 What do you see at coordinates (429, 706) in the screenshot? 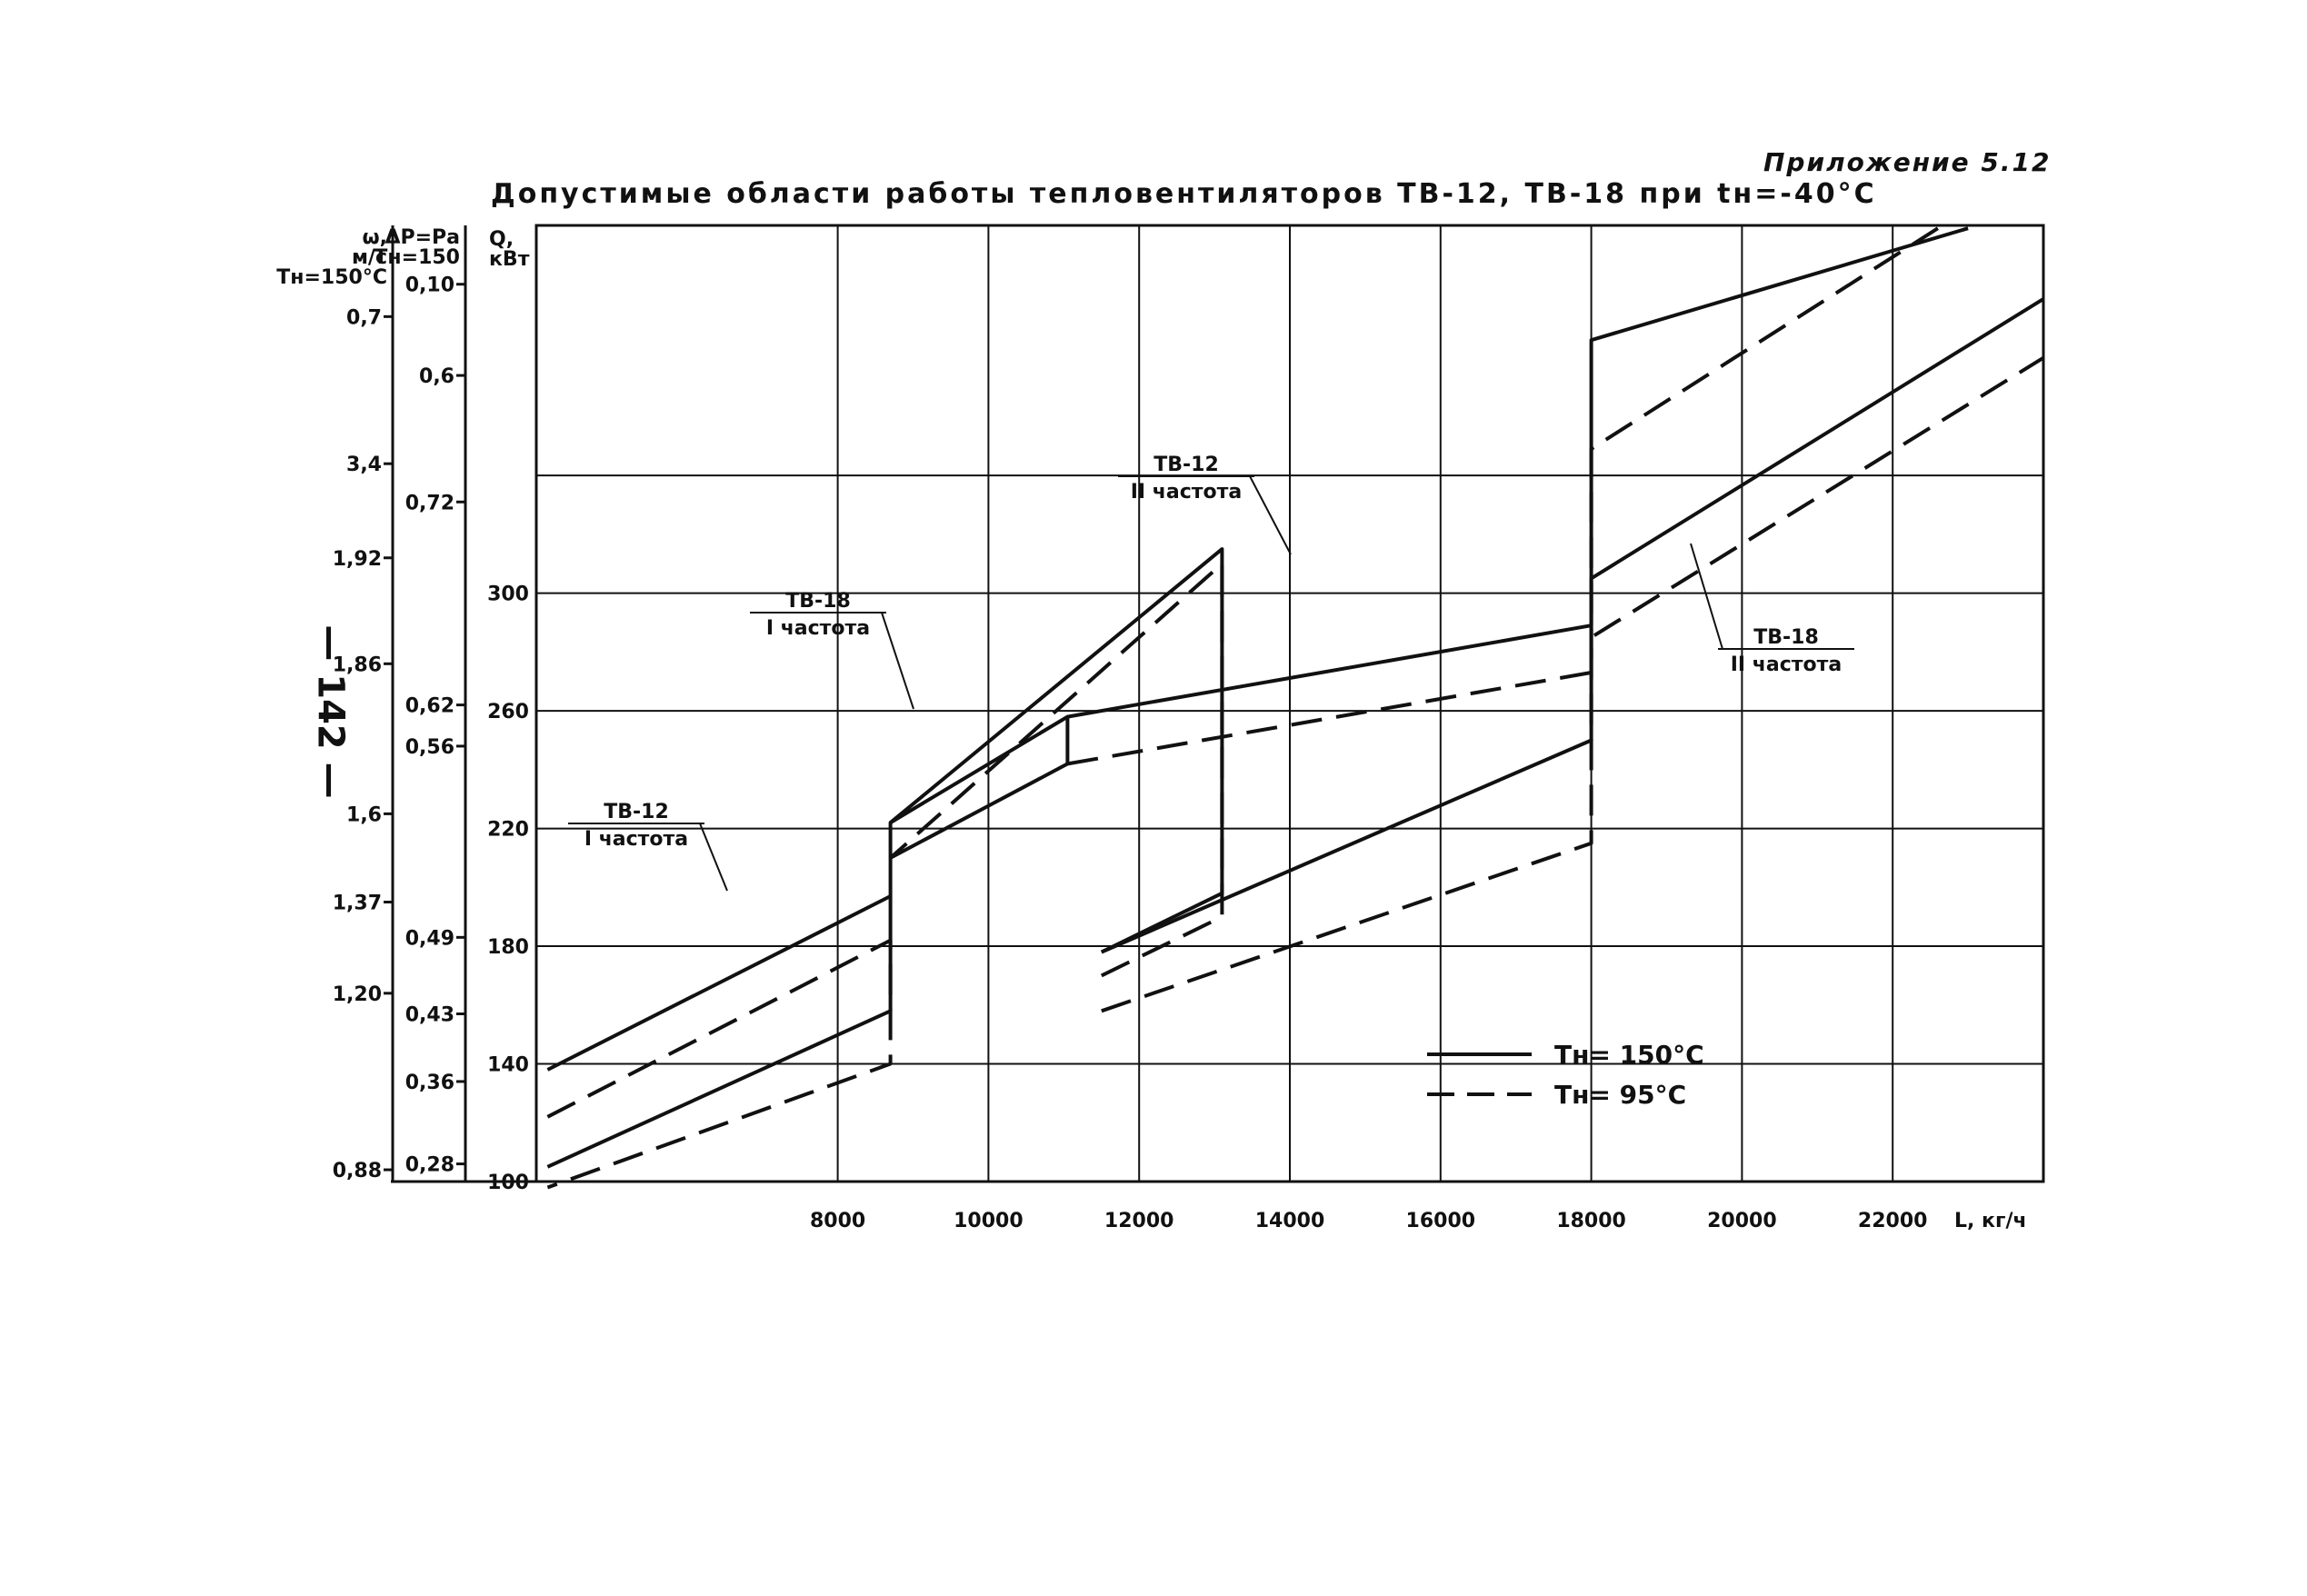
I see `aux-tick-label: 0,62` at bounding box center [429, 706].